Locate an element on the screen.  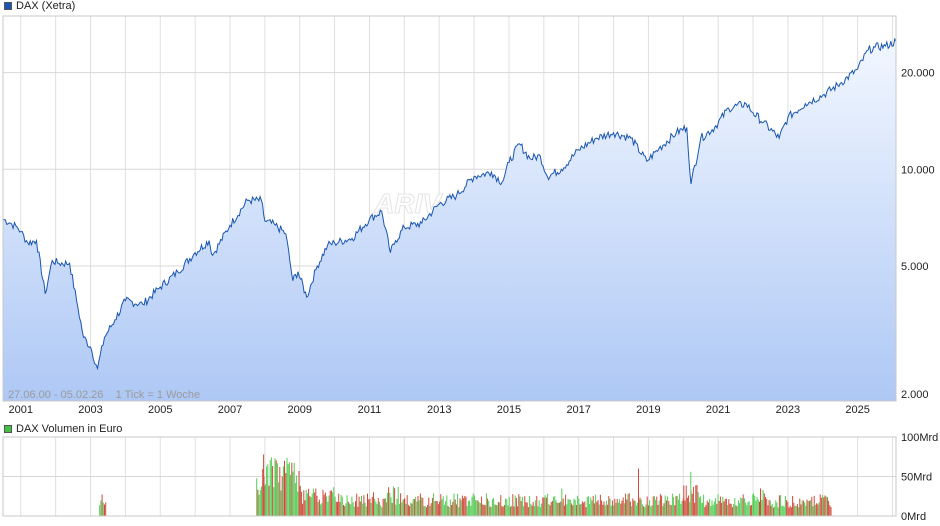
volume-legend: DAX Volumen in Euro is located at coordinates (63, 429).